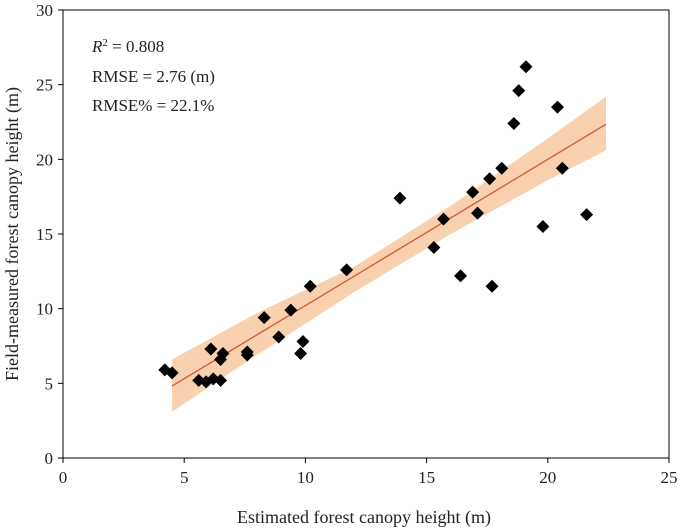 Image resolution: width=685 pixels, height=531 pixels. What do you see at coordinates (44, 309) in the screenshot?
I see `y-tick-label: 10` at bounding box center [44, 309].